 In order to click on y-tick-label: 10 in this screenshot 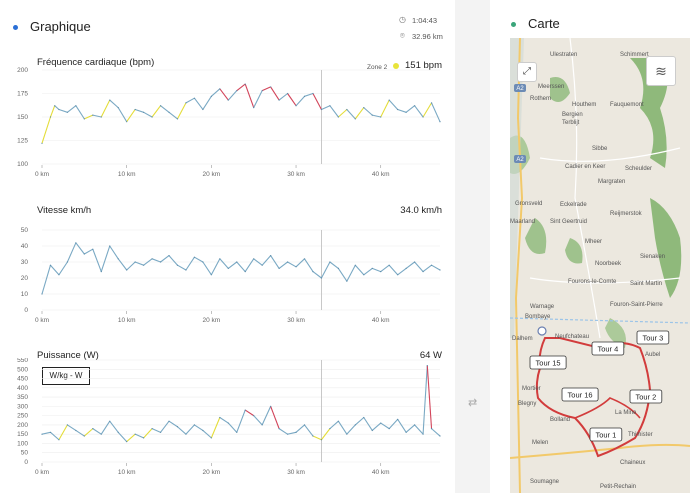, I will do `click(25, 294)`.